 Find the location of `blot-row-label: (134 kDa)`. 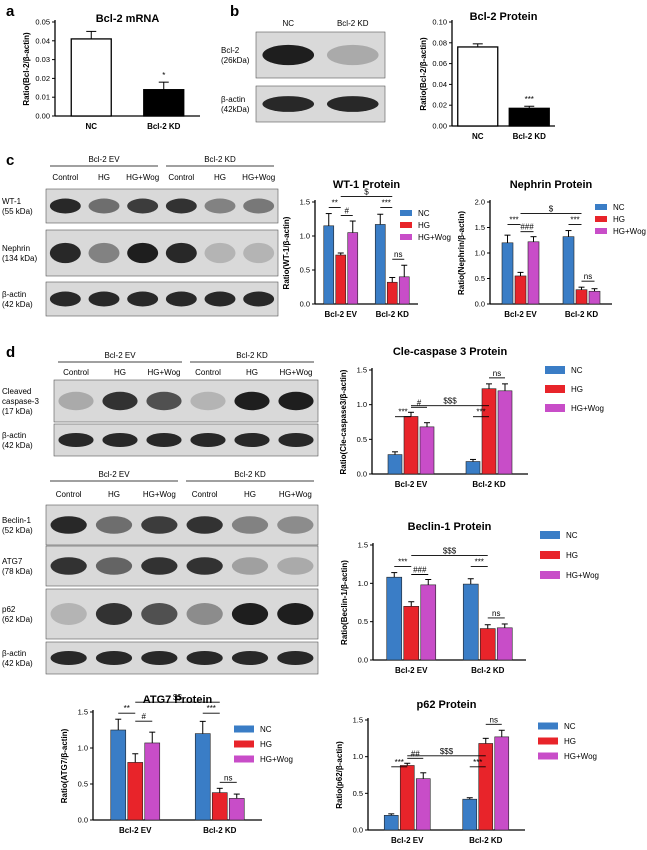

blot-row-label: (134 kDa) is located at coordinates (19, 258).